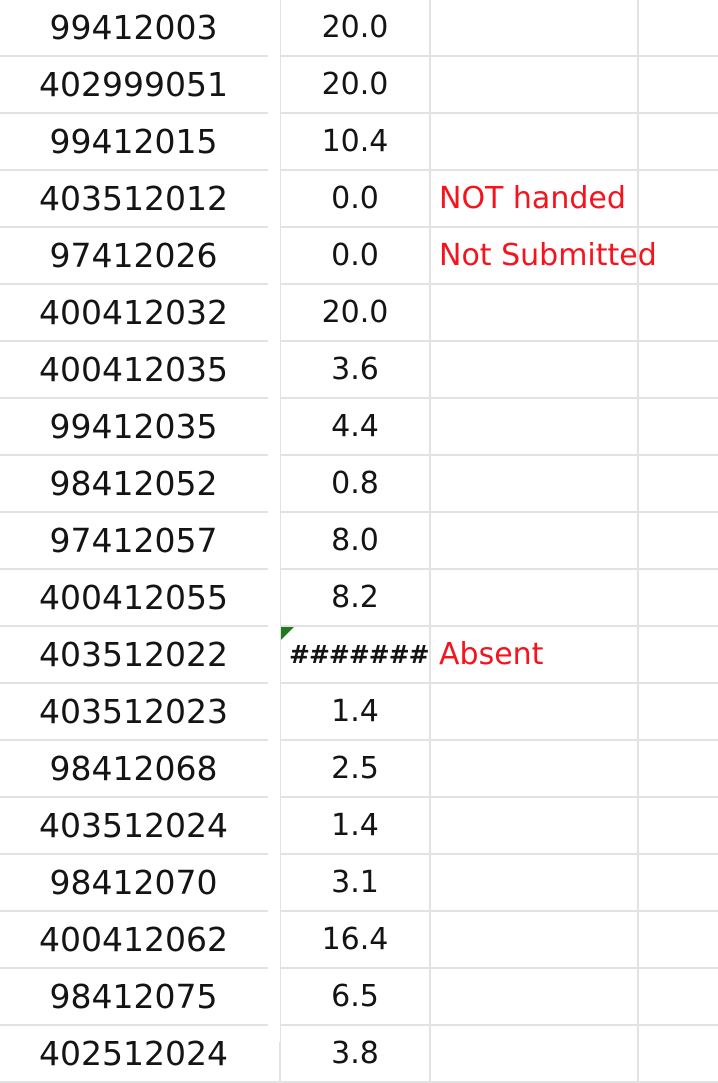 The height and width of the screenshot is (1083, 718). I want to click on table-row: 99412035 4.4, so click(359, 427).